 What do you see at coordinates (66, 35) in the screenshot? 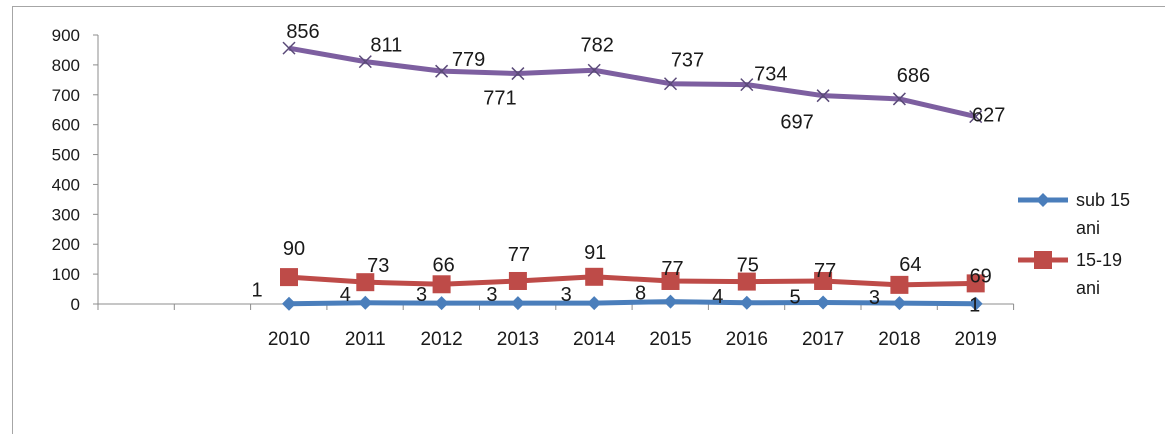
I see `y-tick-label: 900` at bounding box center [66, 35].